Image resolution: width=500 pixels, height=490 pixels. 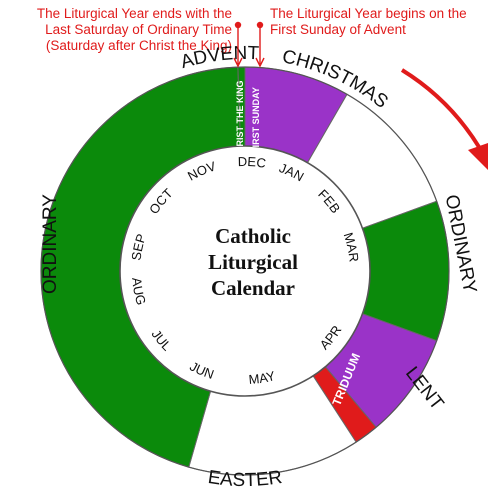 I want to click on center-title-line: Liturgical, so click(x=253, y=262).